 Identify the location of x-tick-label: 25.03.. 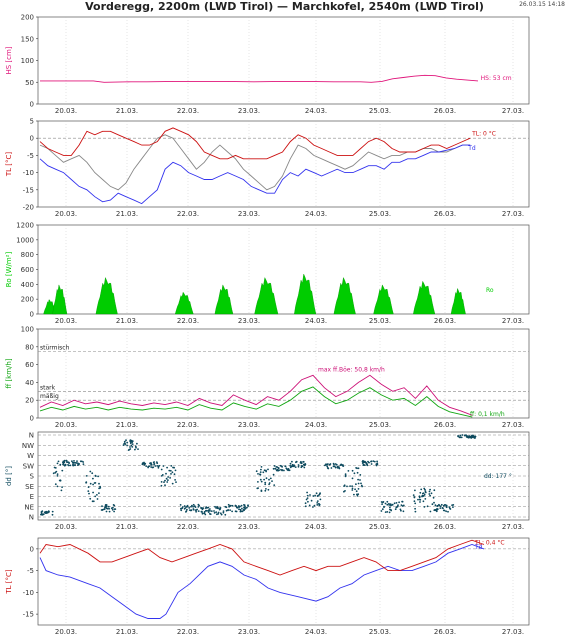
(380, 321).